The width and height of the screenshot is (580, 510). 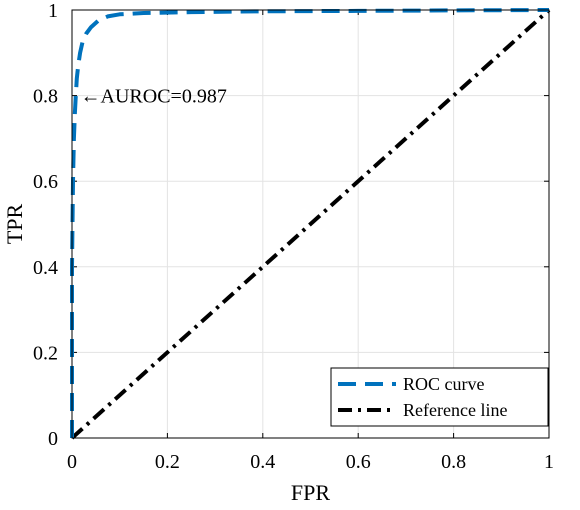 I want to click on y-tick-label: 0.6, so click(x=45, y=182).